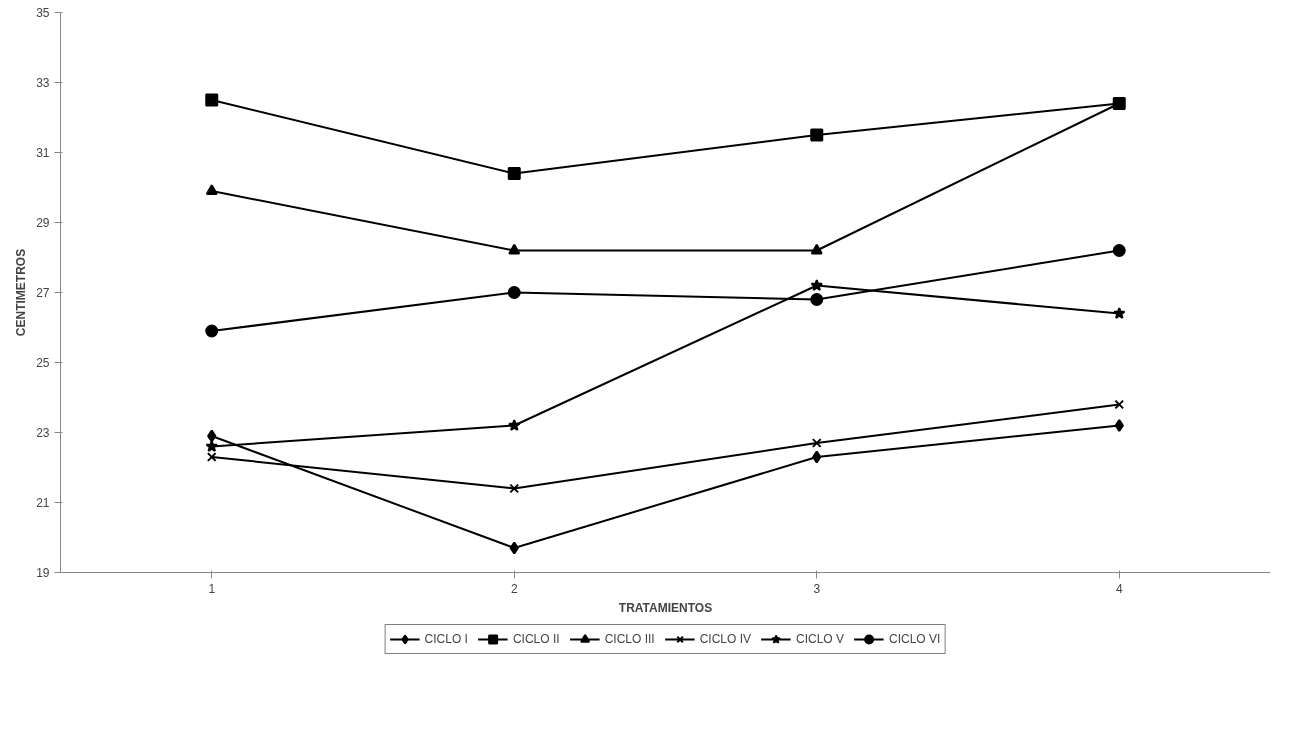 This screenshot has width=1313, height=734. What do you see at coordinates (212, 588) in the screenshot?
I see `x-tick-label: 1` at bounding box center [212, 588].